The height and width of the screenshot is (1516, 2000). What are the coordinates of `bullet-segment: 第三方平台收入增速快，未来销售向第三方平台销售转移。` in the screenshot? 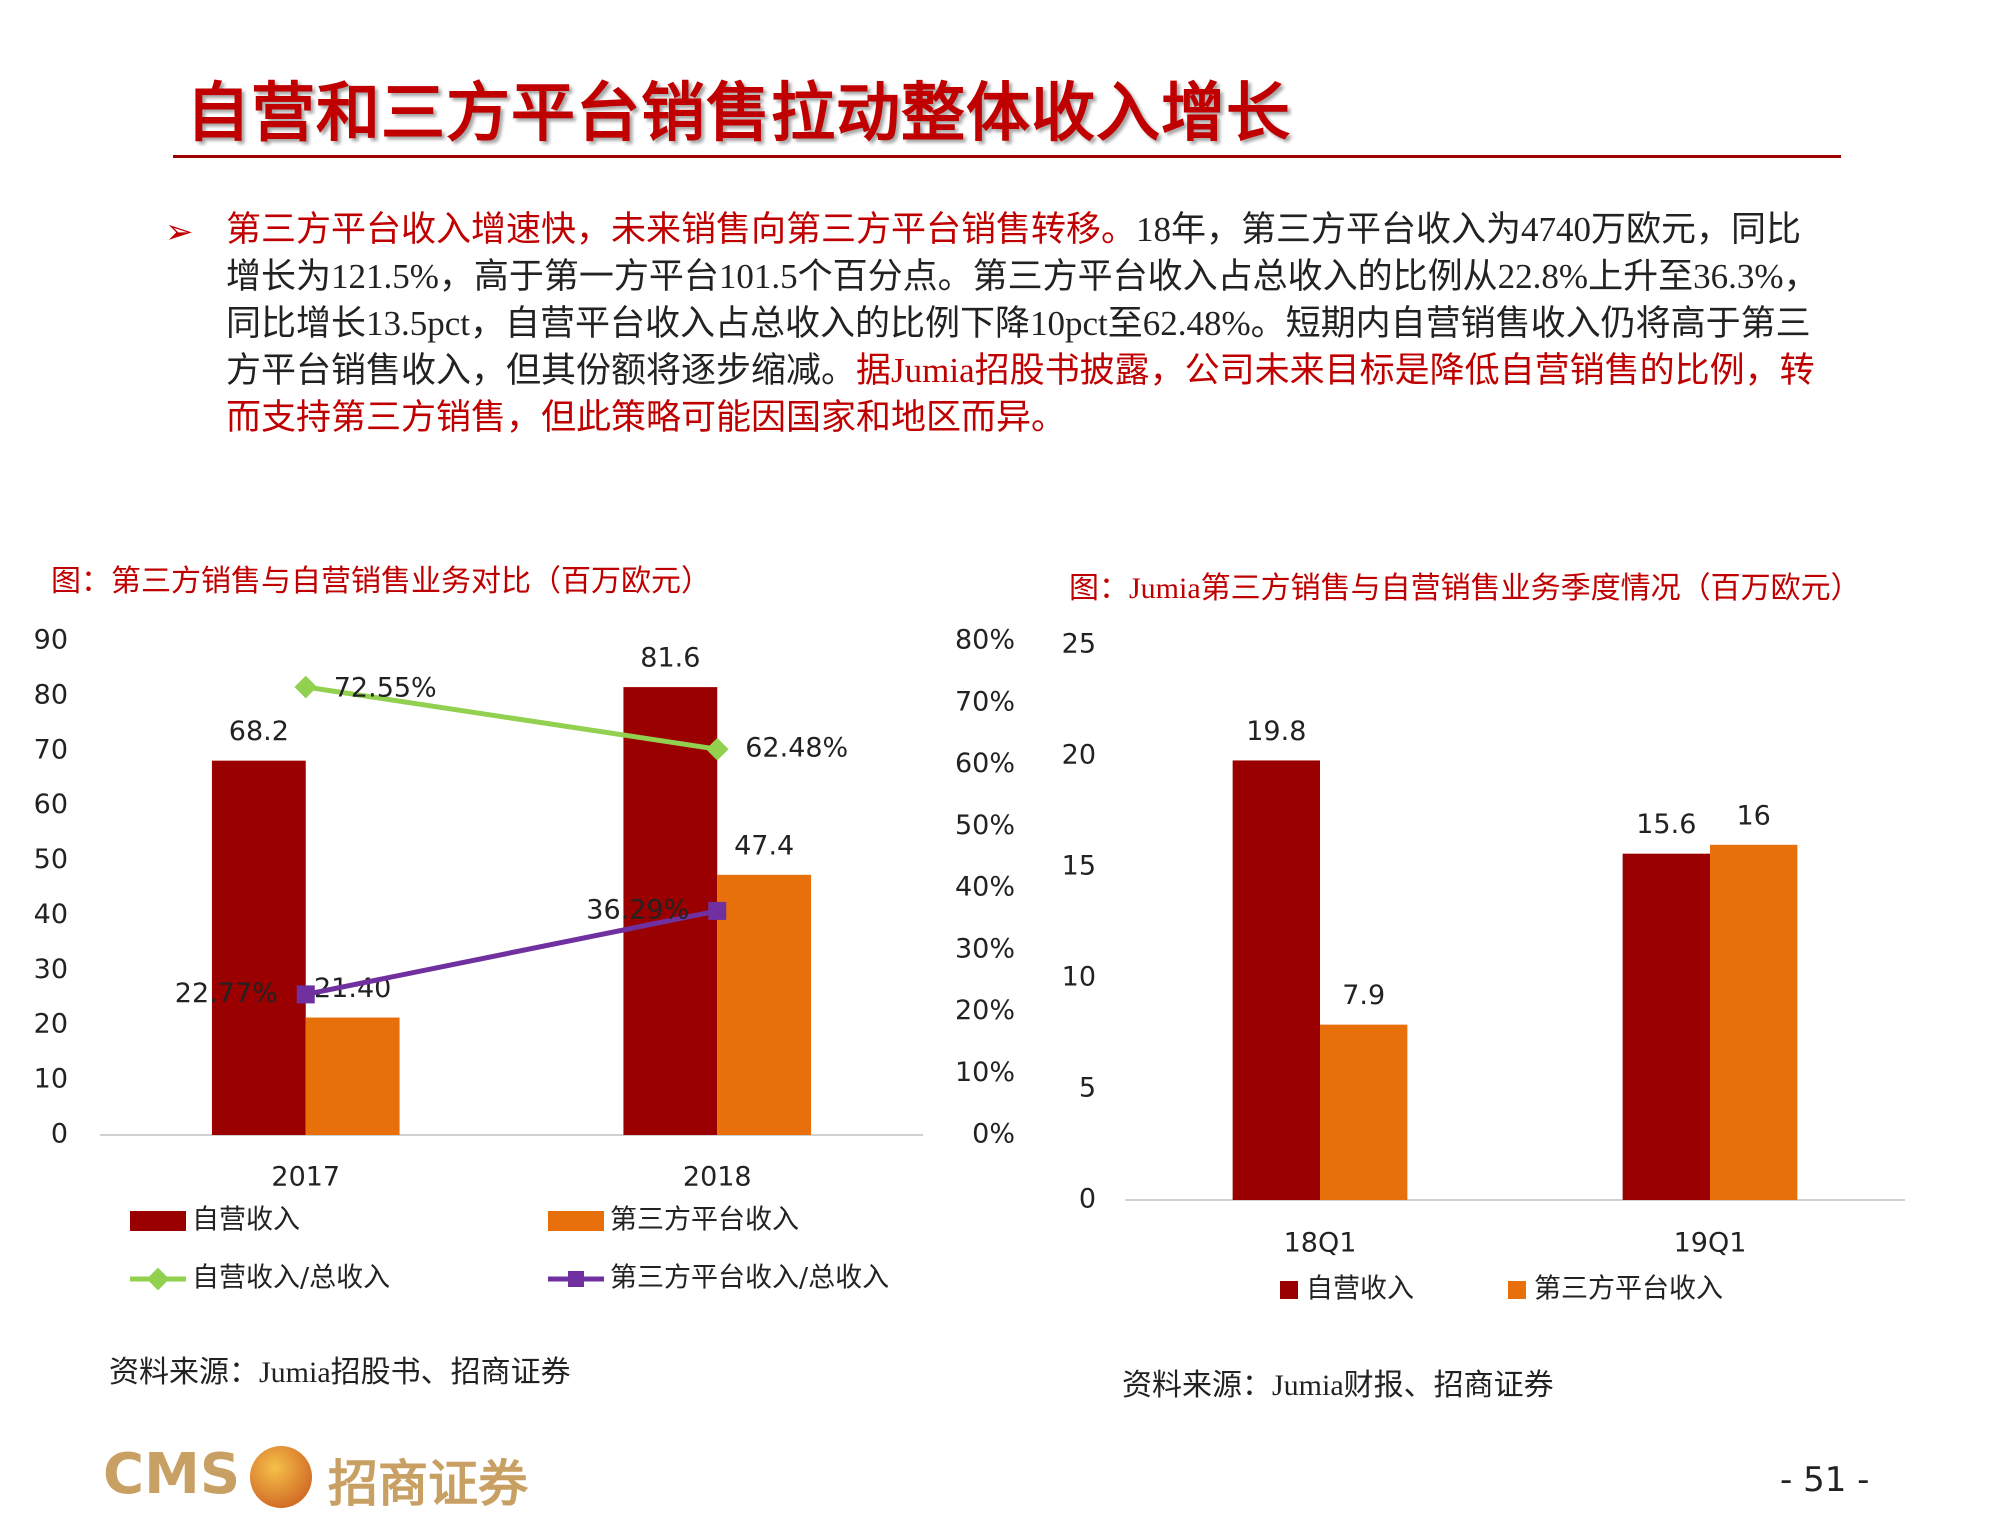 It's located at (681, 229).